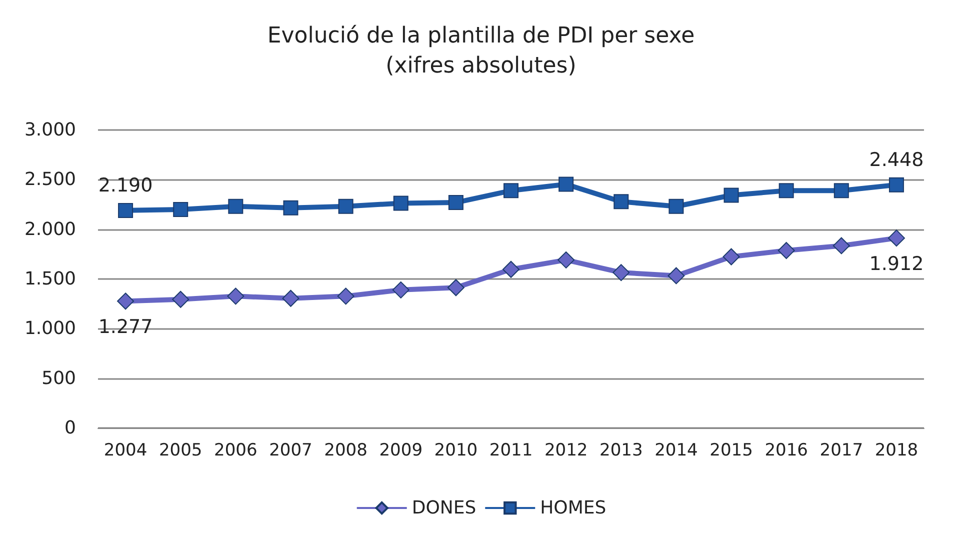 This screenshot has height=538, width=962. Describe the element at coordinates (573, 508) in the screenshot. I see `legend-label: HOMES` at that location.